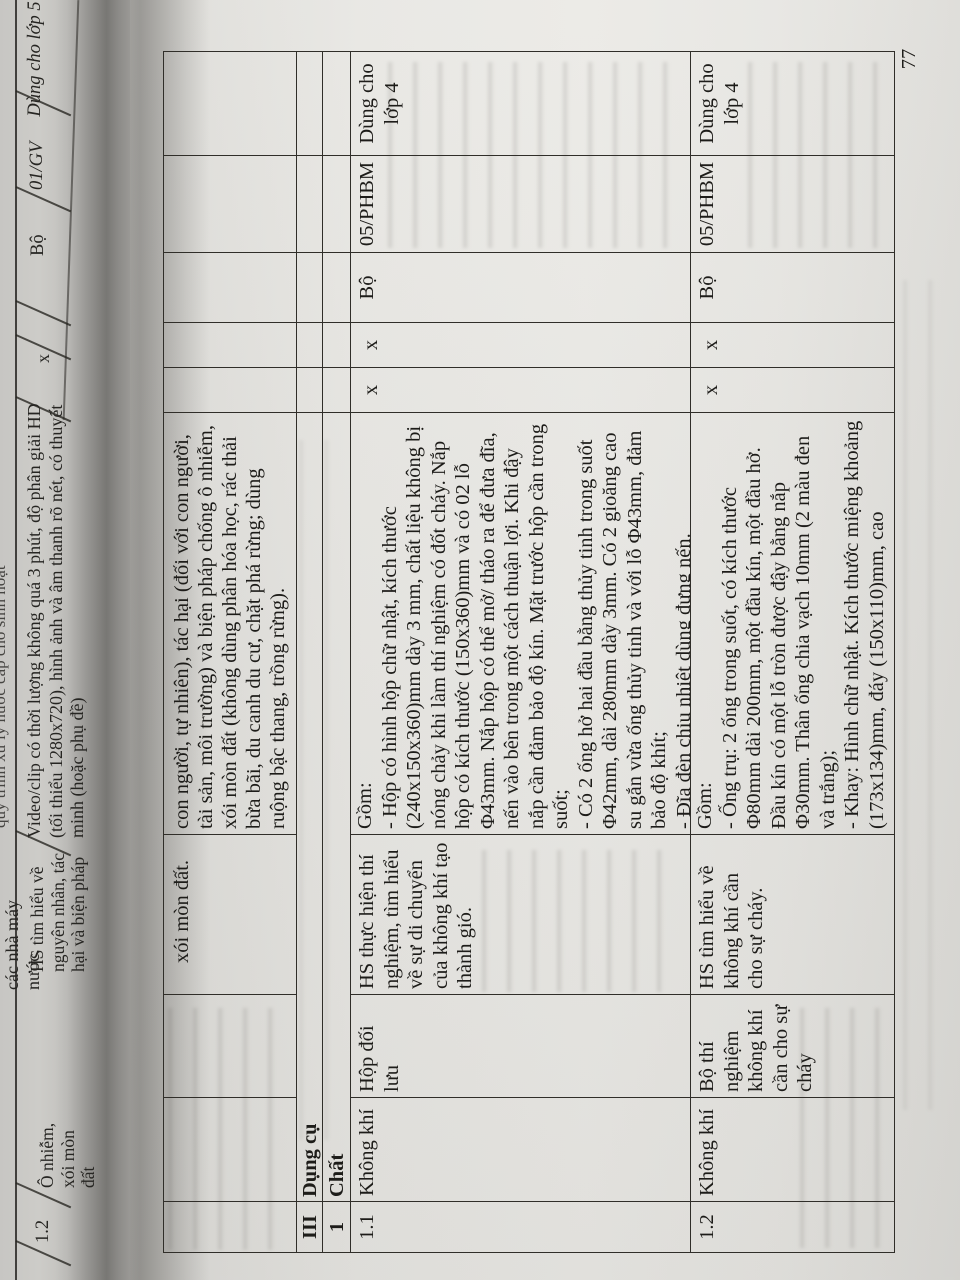  I want to click on cell-device, so click(230, 1045).